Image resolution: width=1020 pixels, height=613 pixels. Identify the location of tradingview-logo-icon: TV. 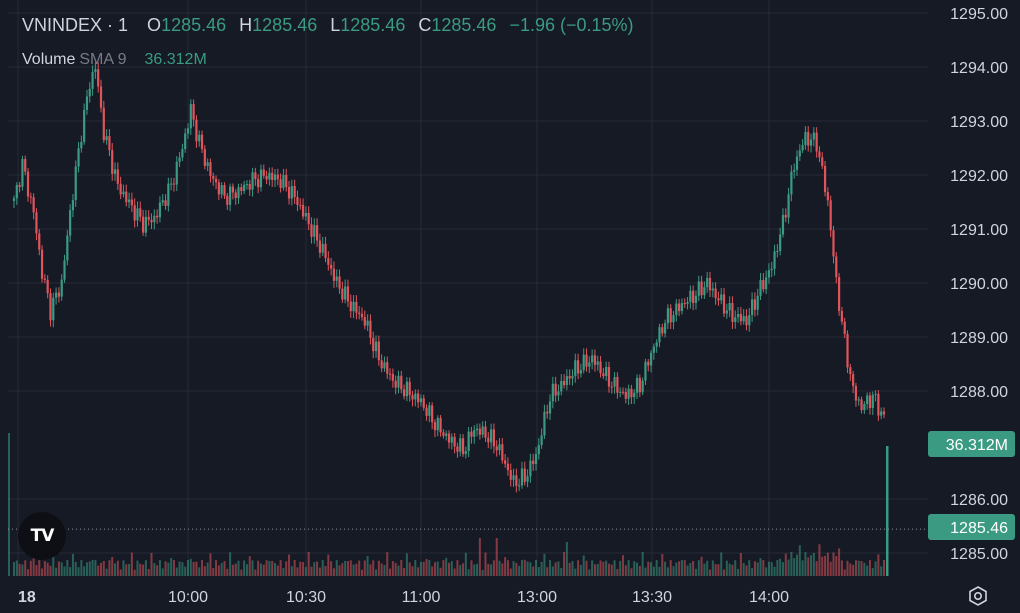
(42, 536).